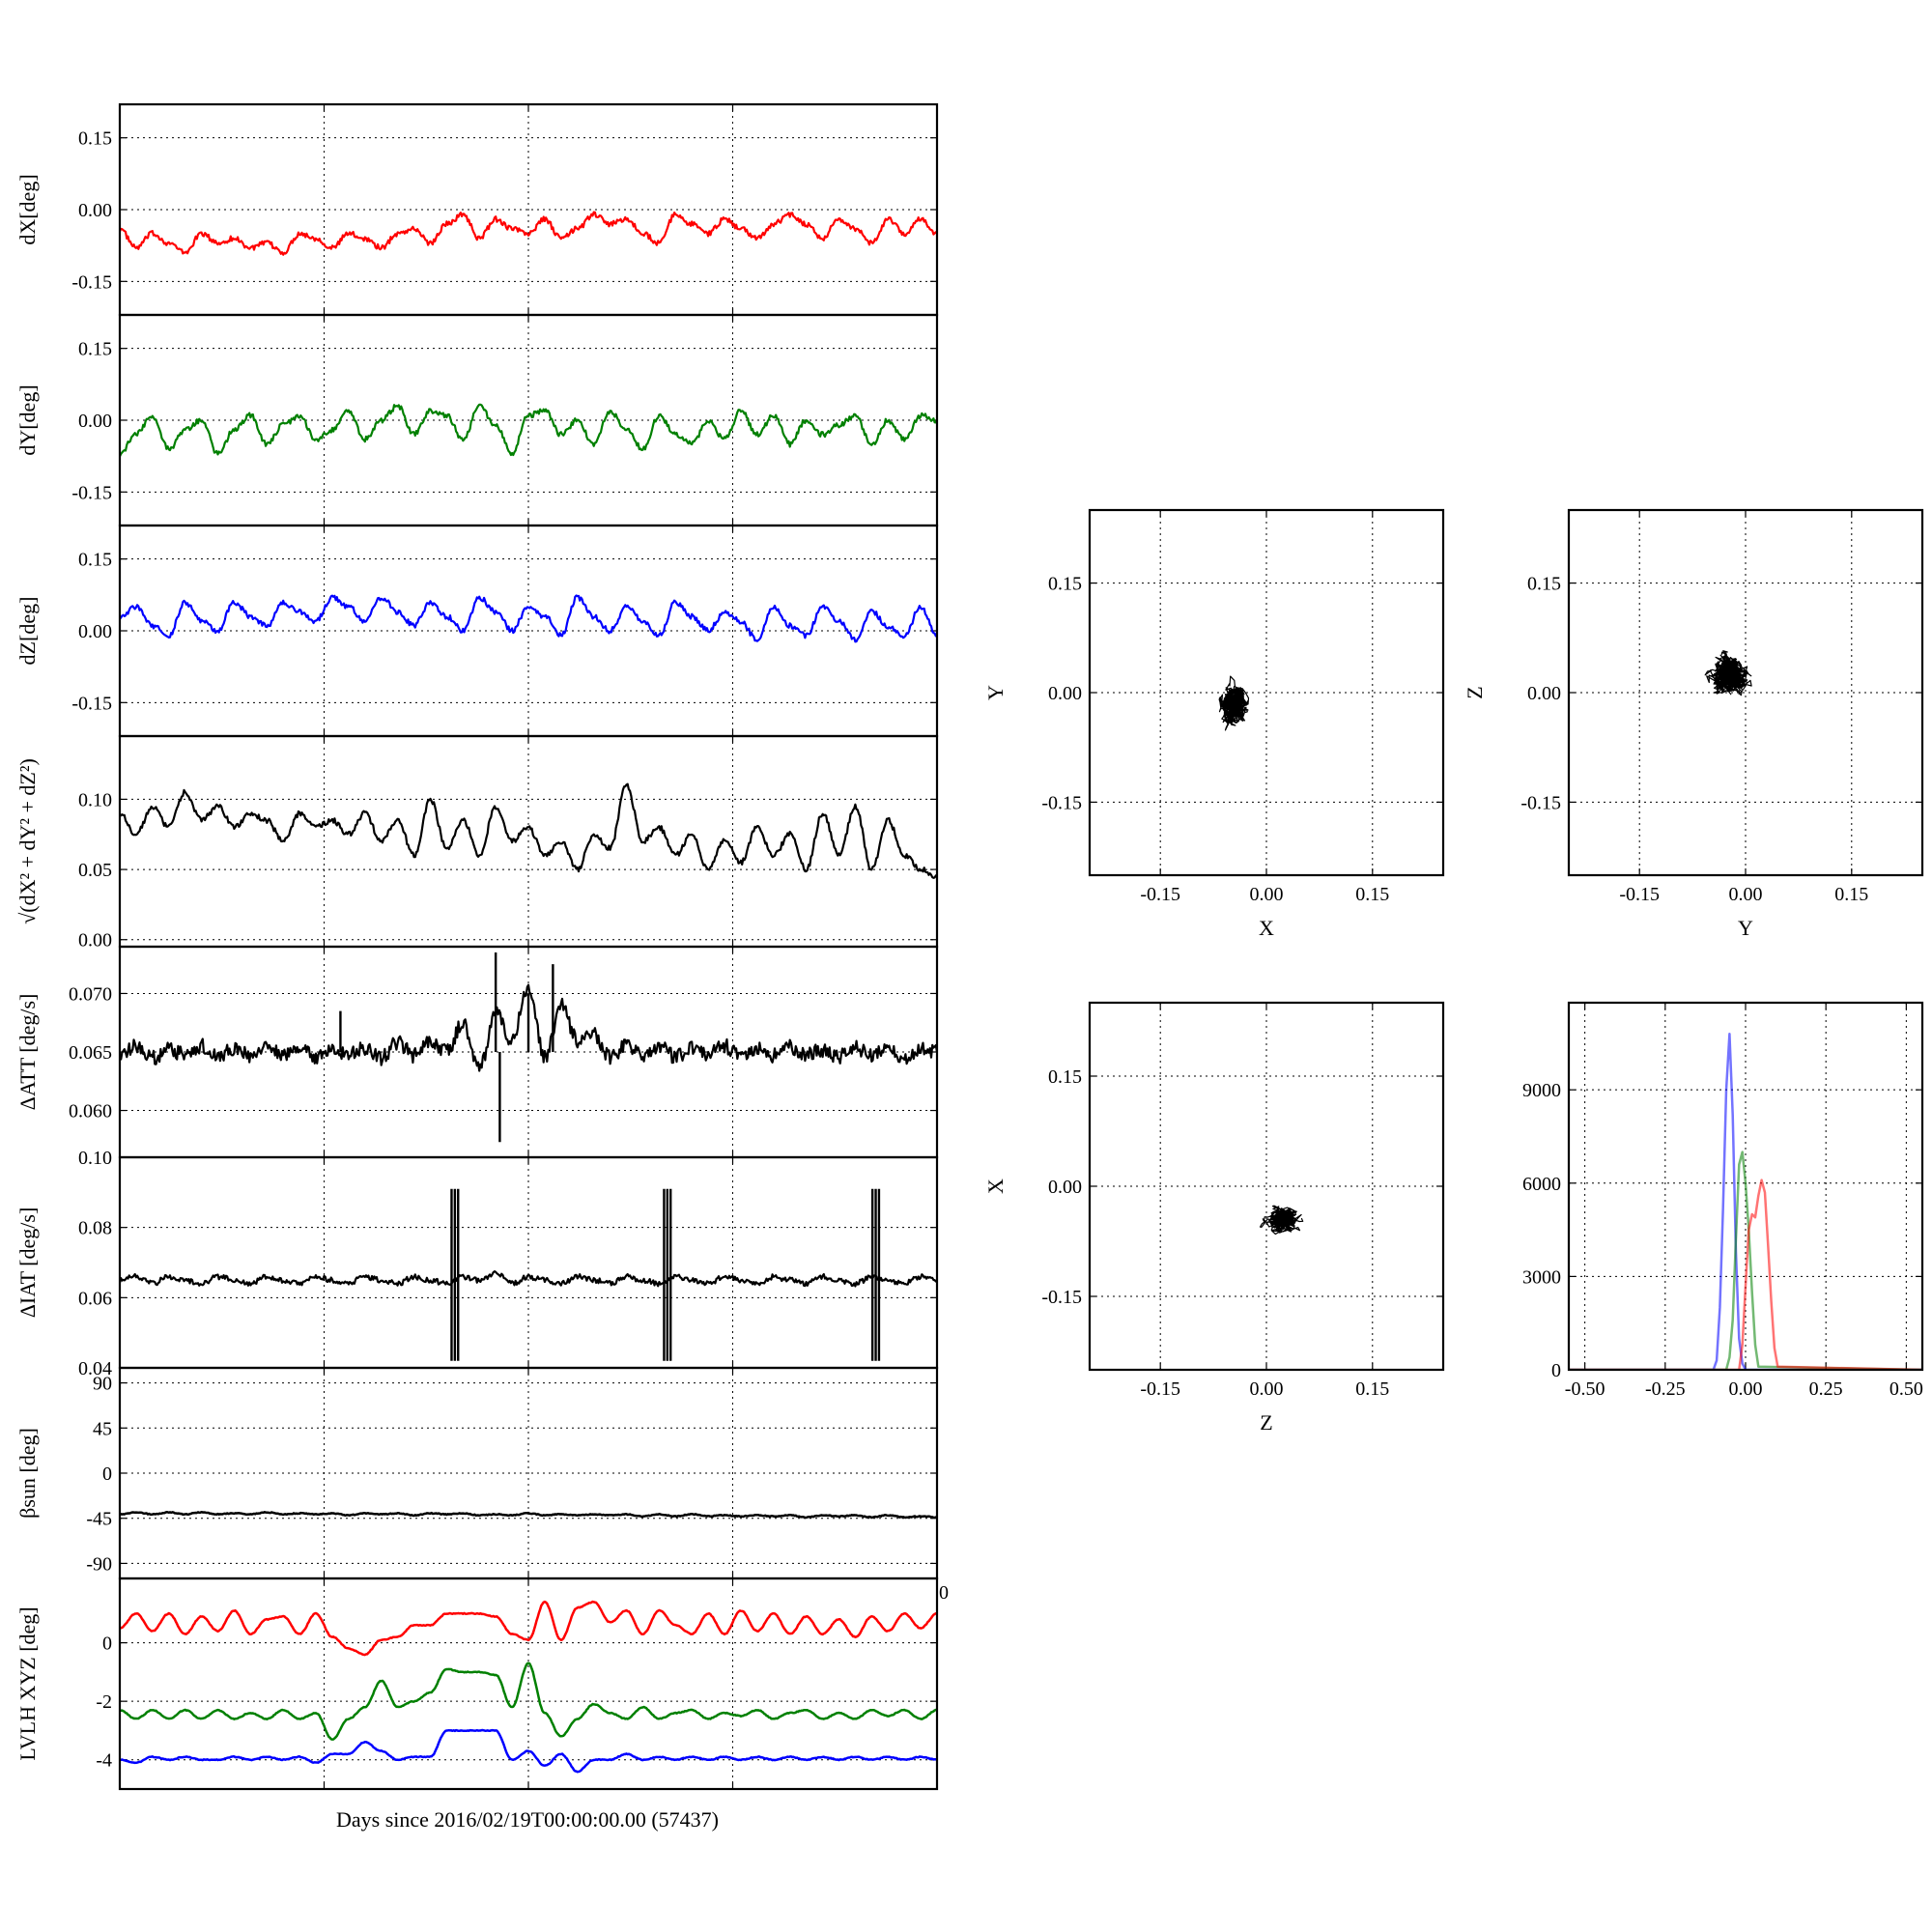 The image size is (1932, 1932). What do you see at coordinates (27, 209) in the screenshot?
I see `ylabel-dX: dX[deg]` at bounding box center [27, 209].